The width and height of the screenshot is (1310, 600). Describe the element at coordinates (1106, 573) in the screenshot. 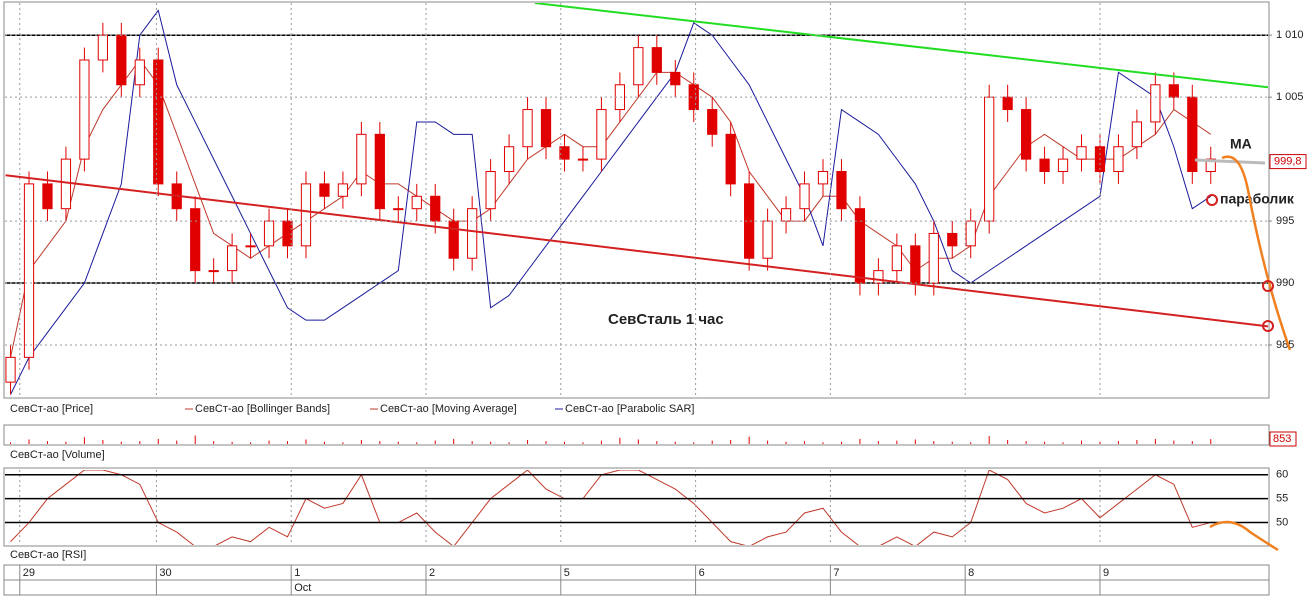

I see `x-tick-label: 9` at that location.